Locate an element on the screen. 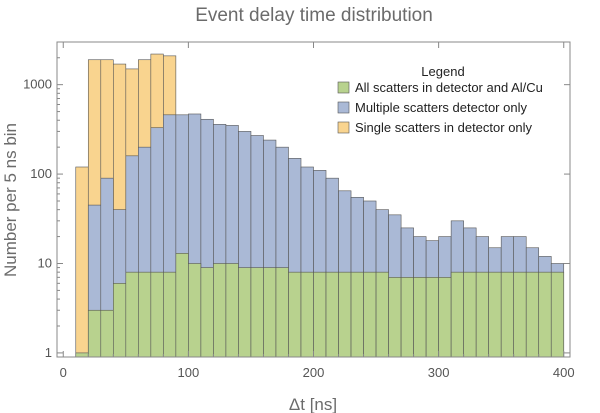 The width and height of the screenshot is (600, 413). x-tick-label-0: 0 is located at coordinates (63, 372).